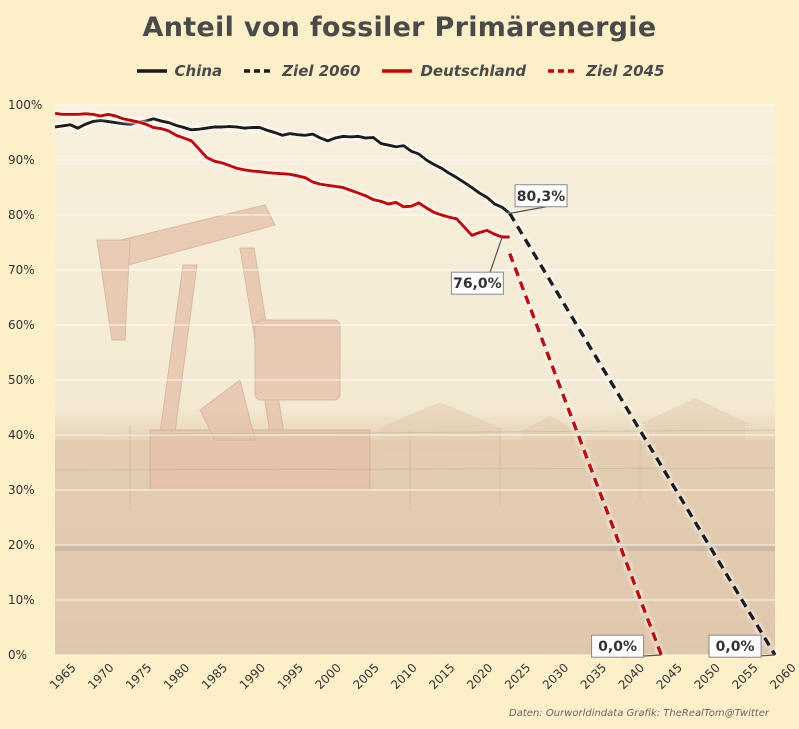 This screenshot has height=729, width=799. Describe the element at coordinates (17, 655) in the screenshot. I see `y-tick-label: 0%` at that location.